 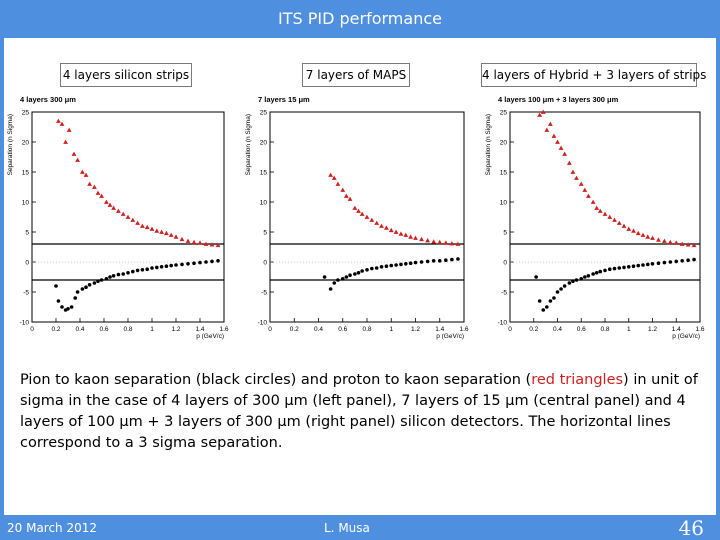 What do you see at coordinates (152, 329) in the screenshot?
I see `x-tick-label: 1` at bounding box center [152, 329].